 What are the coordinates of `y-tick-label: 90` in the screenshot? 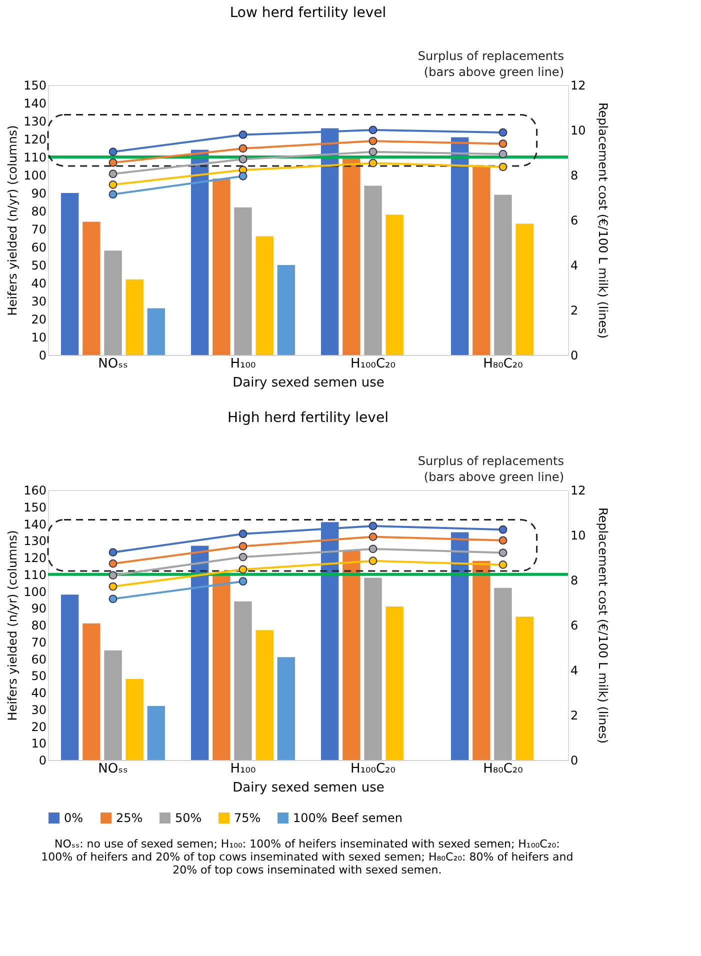 It's located at (38, 609).